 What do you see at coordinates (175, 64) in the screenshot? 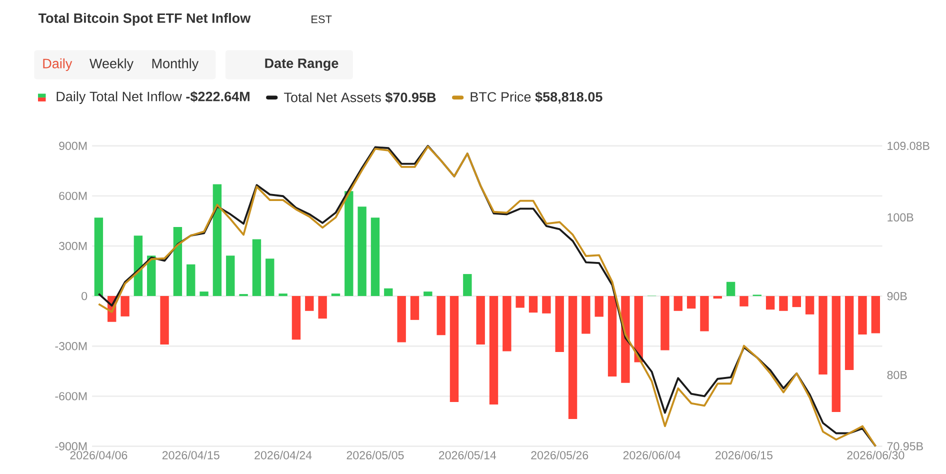
I see `text: Monthly` at bounding box center [175, 64].